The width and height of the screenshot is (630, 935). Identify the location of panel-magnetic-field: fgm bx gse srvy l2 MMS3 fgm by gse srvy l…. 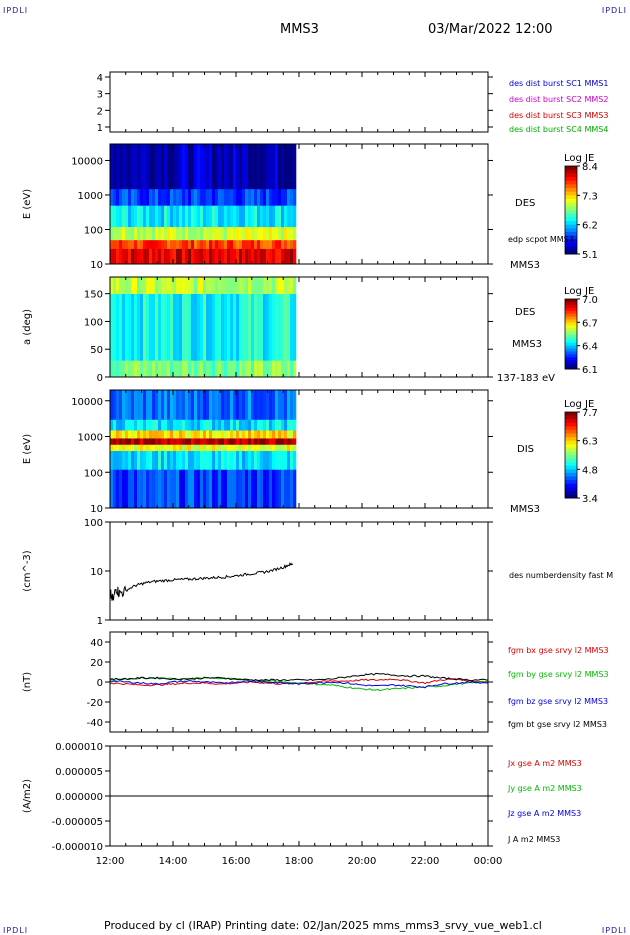
(315, 682).